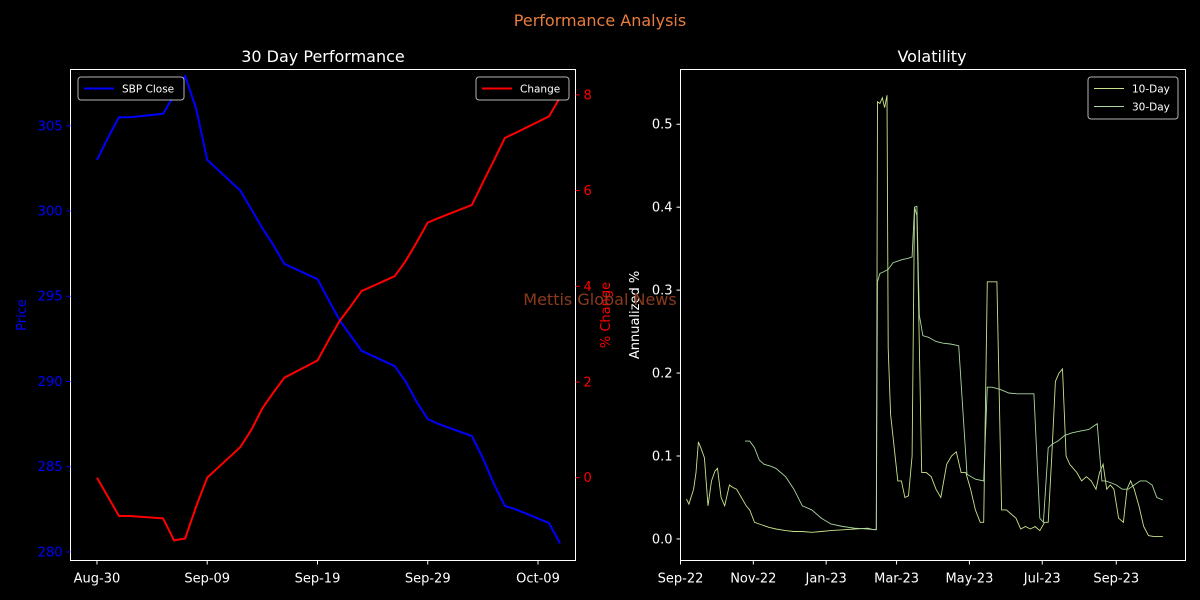  I want to click on volatility-axis-label: Annualized %, so click(635, 315).